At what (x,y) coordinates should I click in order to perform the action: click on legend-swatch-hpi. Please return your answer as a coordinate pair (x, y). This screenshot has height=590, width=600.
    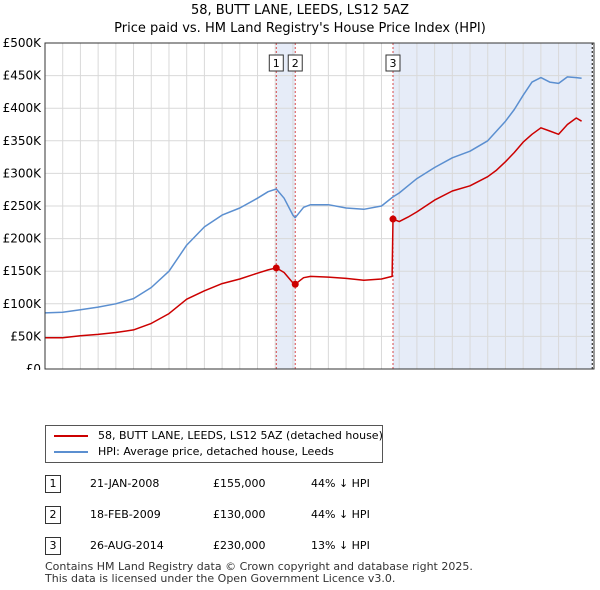
    Looking at the image, I should click on (71, 452).